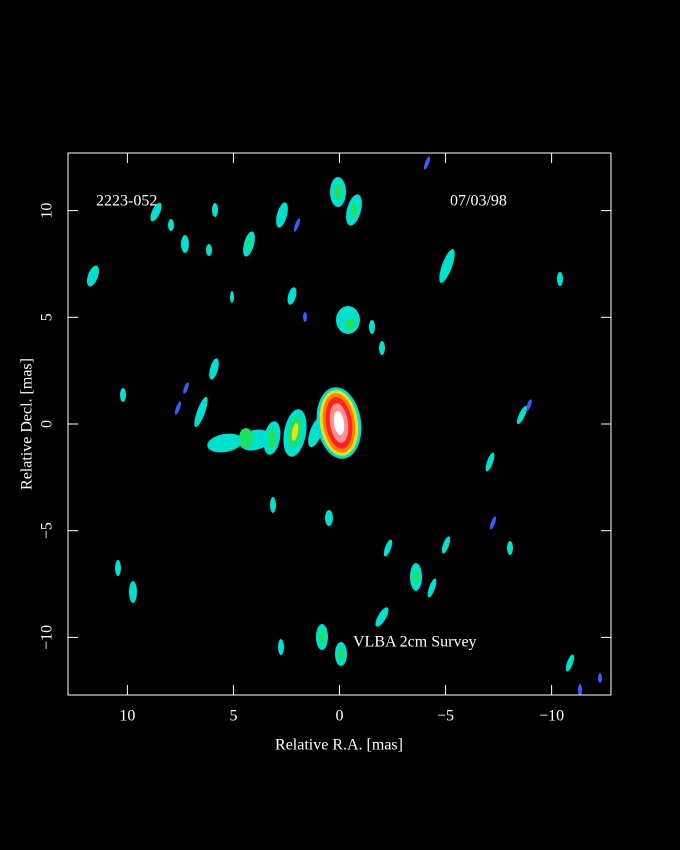  Describe the element at coordinates (27, 424) in the screenshot. I see `y-axis-label: Relative Decl. [mas]` at that location.